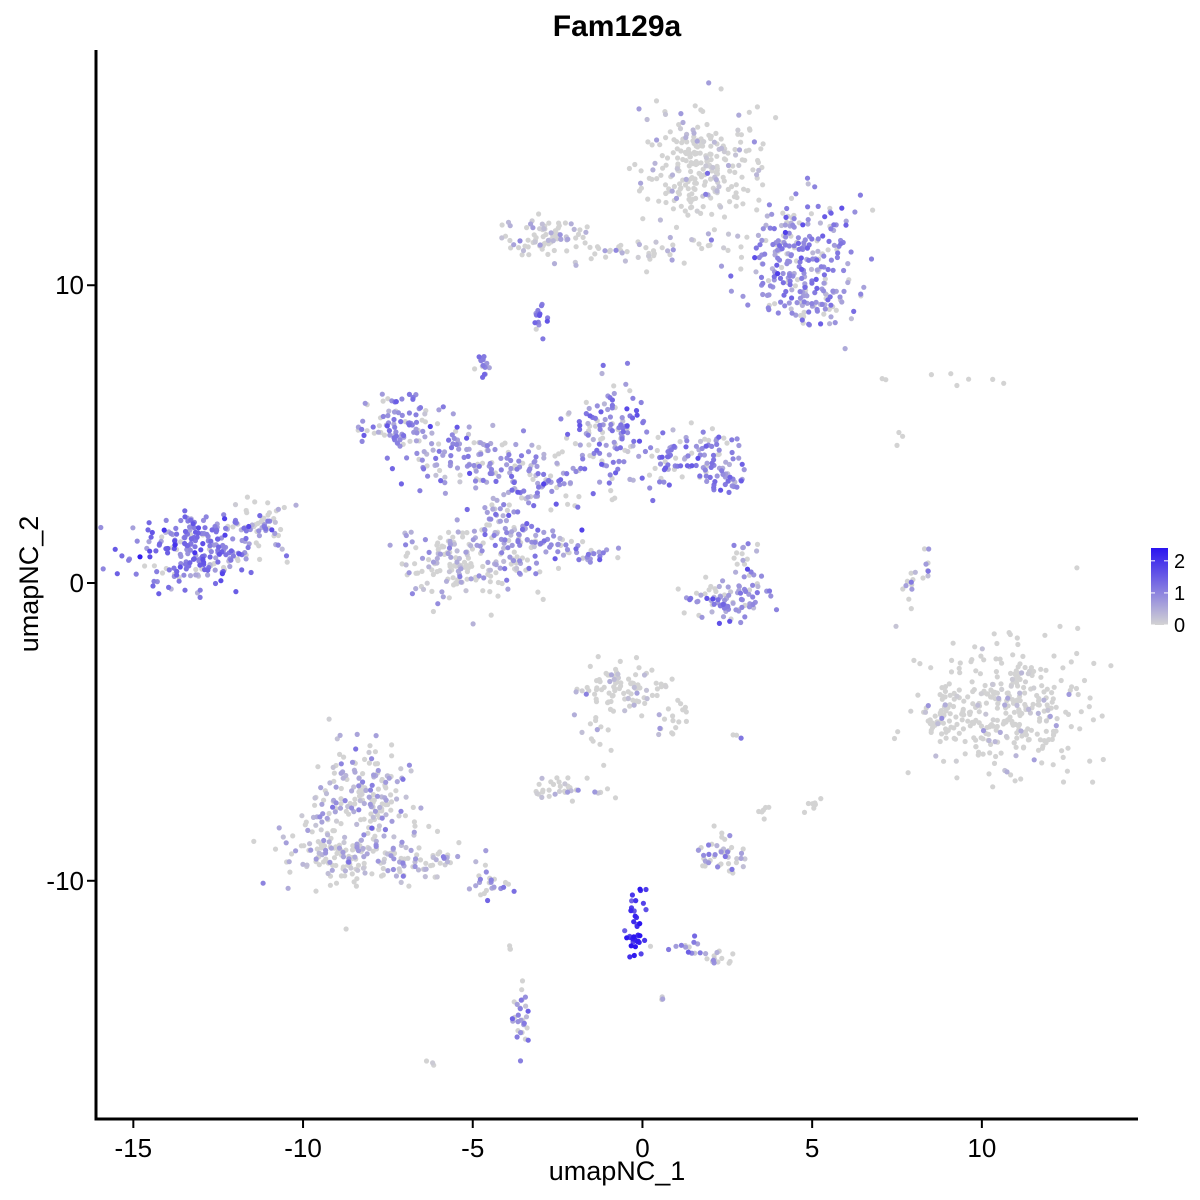  What do you see at coordinates (134, 1148) in the screenshot?
I see `x-tick-label: -15` at bounding box center [134, 1148].